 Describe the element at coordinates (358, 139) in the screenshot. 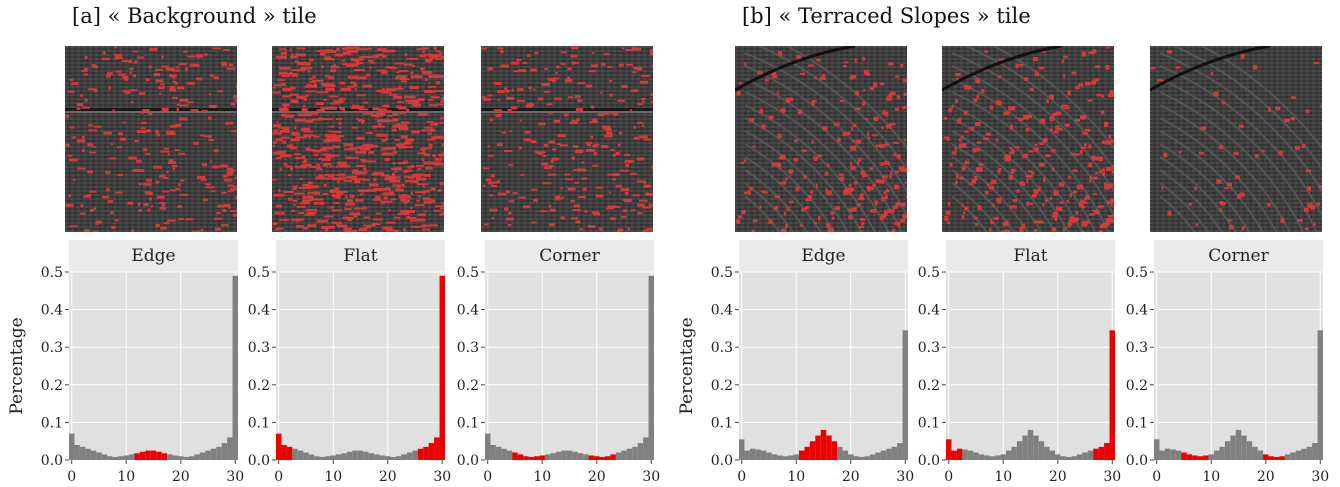

I see `tile-image-background-flat` at that location.